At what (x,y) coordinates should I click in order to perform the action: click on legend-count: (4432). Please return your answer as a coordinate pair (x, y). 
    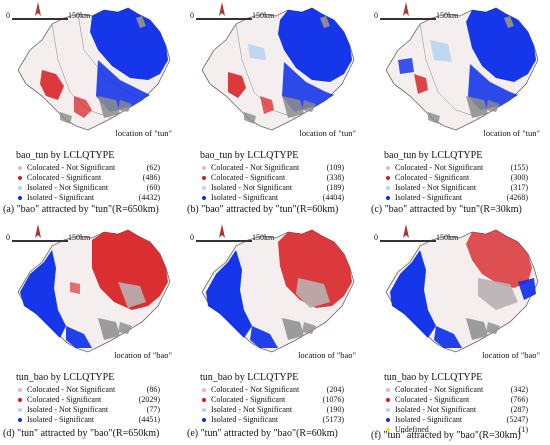
    Looking at the image, I should click on (149, 197).